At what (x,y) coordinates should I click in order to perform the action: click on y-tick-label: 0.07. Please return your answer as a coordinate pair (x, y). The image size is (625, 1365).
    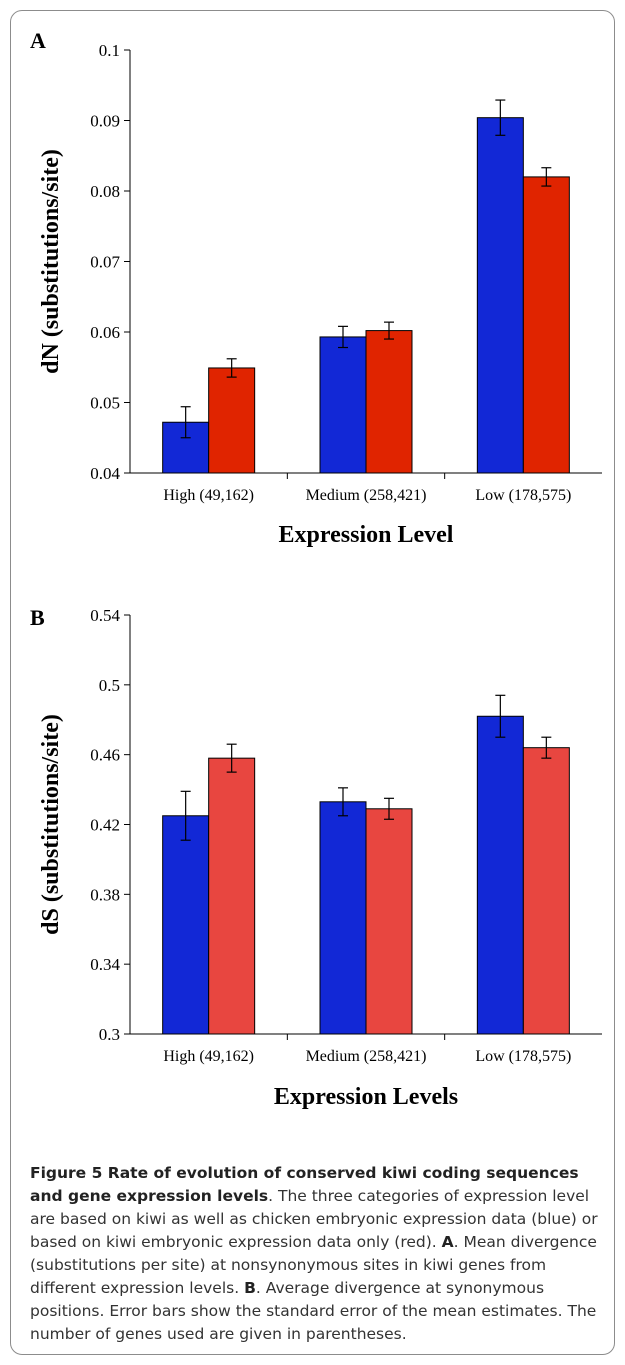
    Looking at the image, I should click on (105, 262).